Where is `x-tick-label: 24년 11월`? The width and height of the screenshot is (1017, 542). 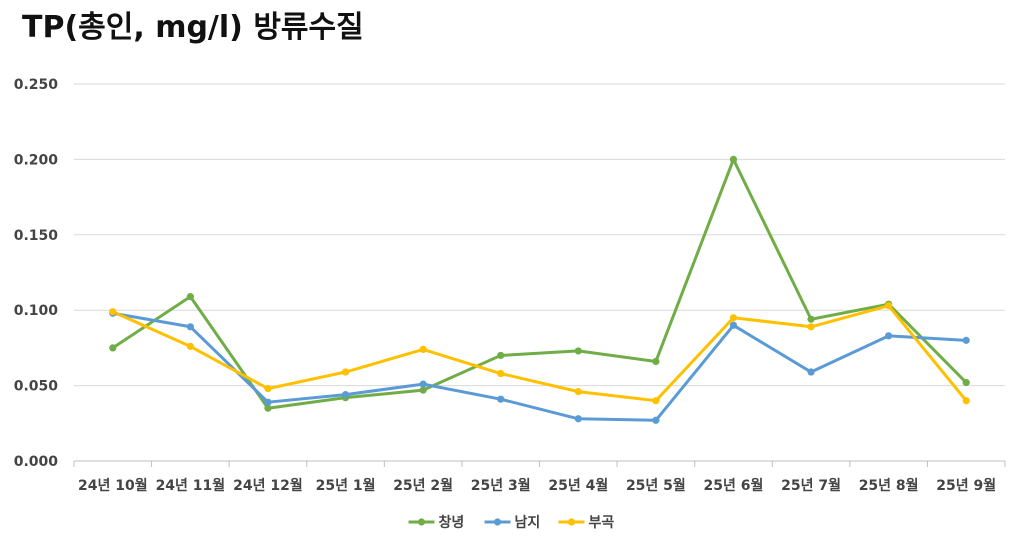
x-tick-label: 24년 11월 is located at coordinates (191, 485).